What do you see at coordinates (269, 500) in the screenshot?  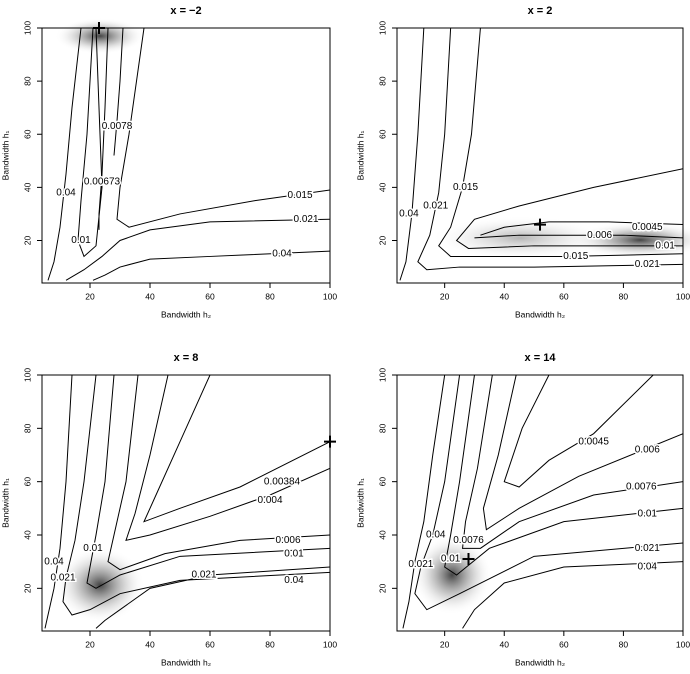 I see `contour-label: 0.004` at bounding box center [269, 500].